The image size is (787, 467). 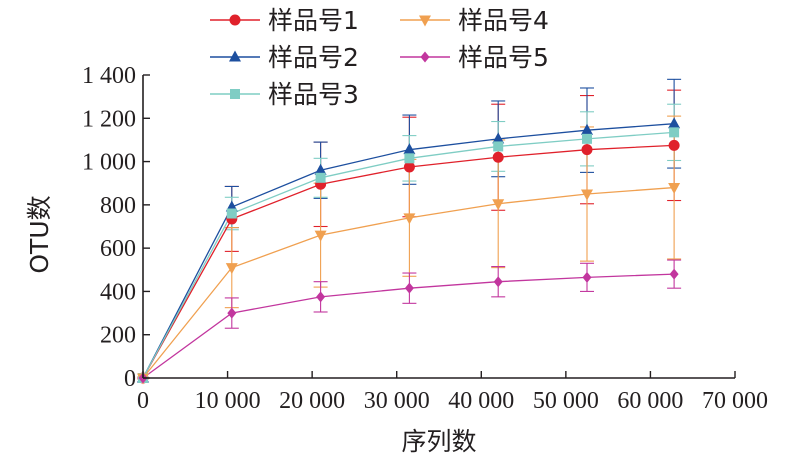 I want to click on y-tick-label: 1 000, so click(x=109, y=163).